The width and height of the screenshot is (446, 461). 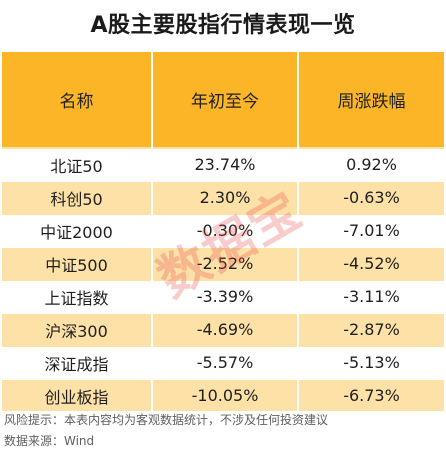 I want to click on table-row: 创业板指 -10.05% -6.73%, so click(x=223, y=394).